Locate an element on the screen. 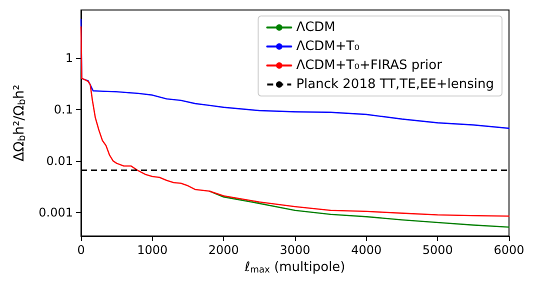 This screenshot has width=534, height=283. y-axis-title: ΔΩbh²/Ωbh² is located at coordinates (20, 123).